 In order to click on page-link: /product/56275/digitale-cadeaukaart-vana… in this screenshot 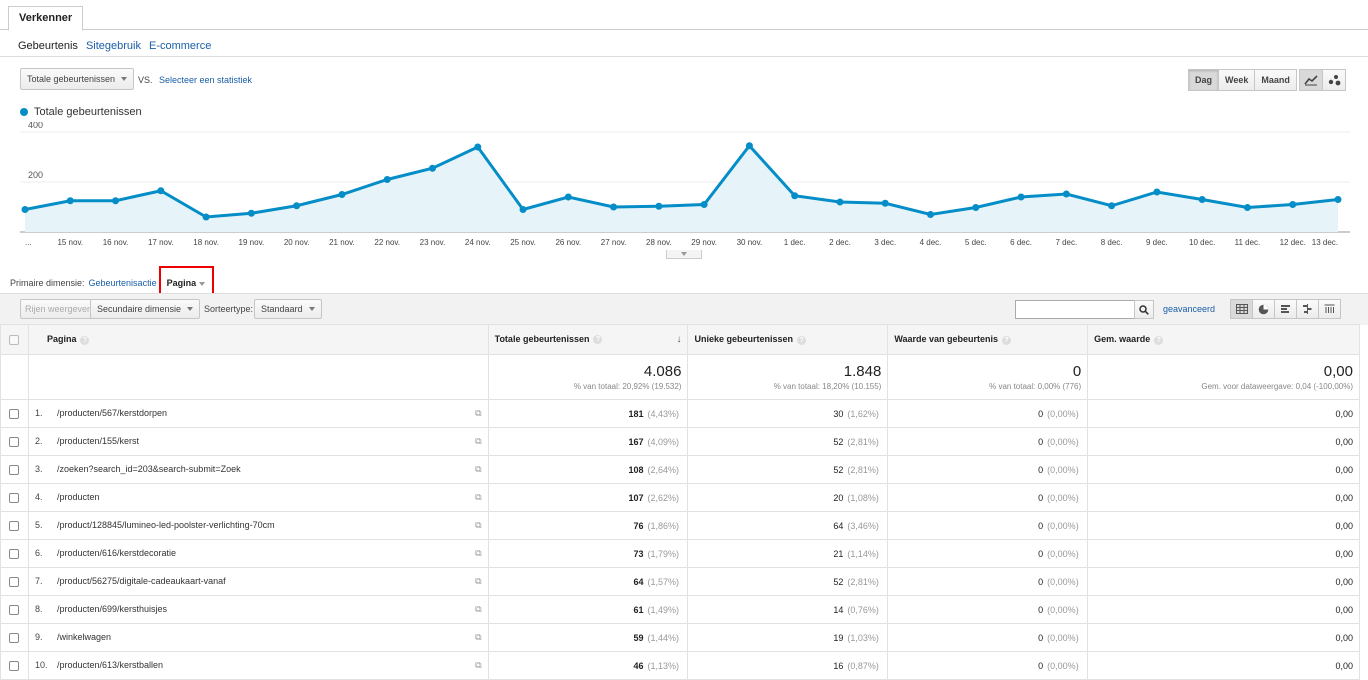, I will do `click(141, 581)`.